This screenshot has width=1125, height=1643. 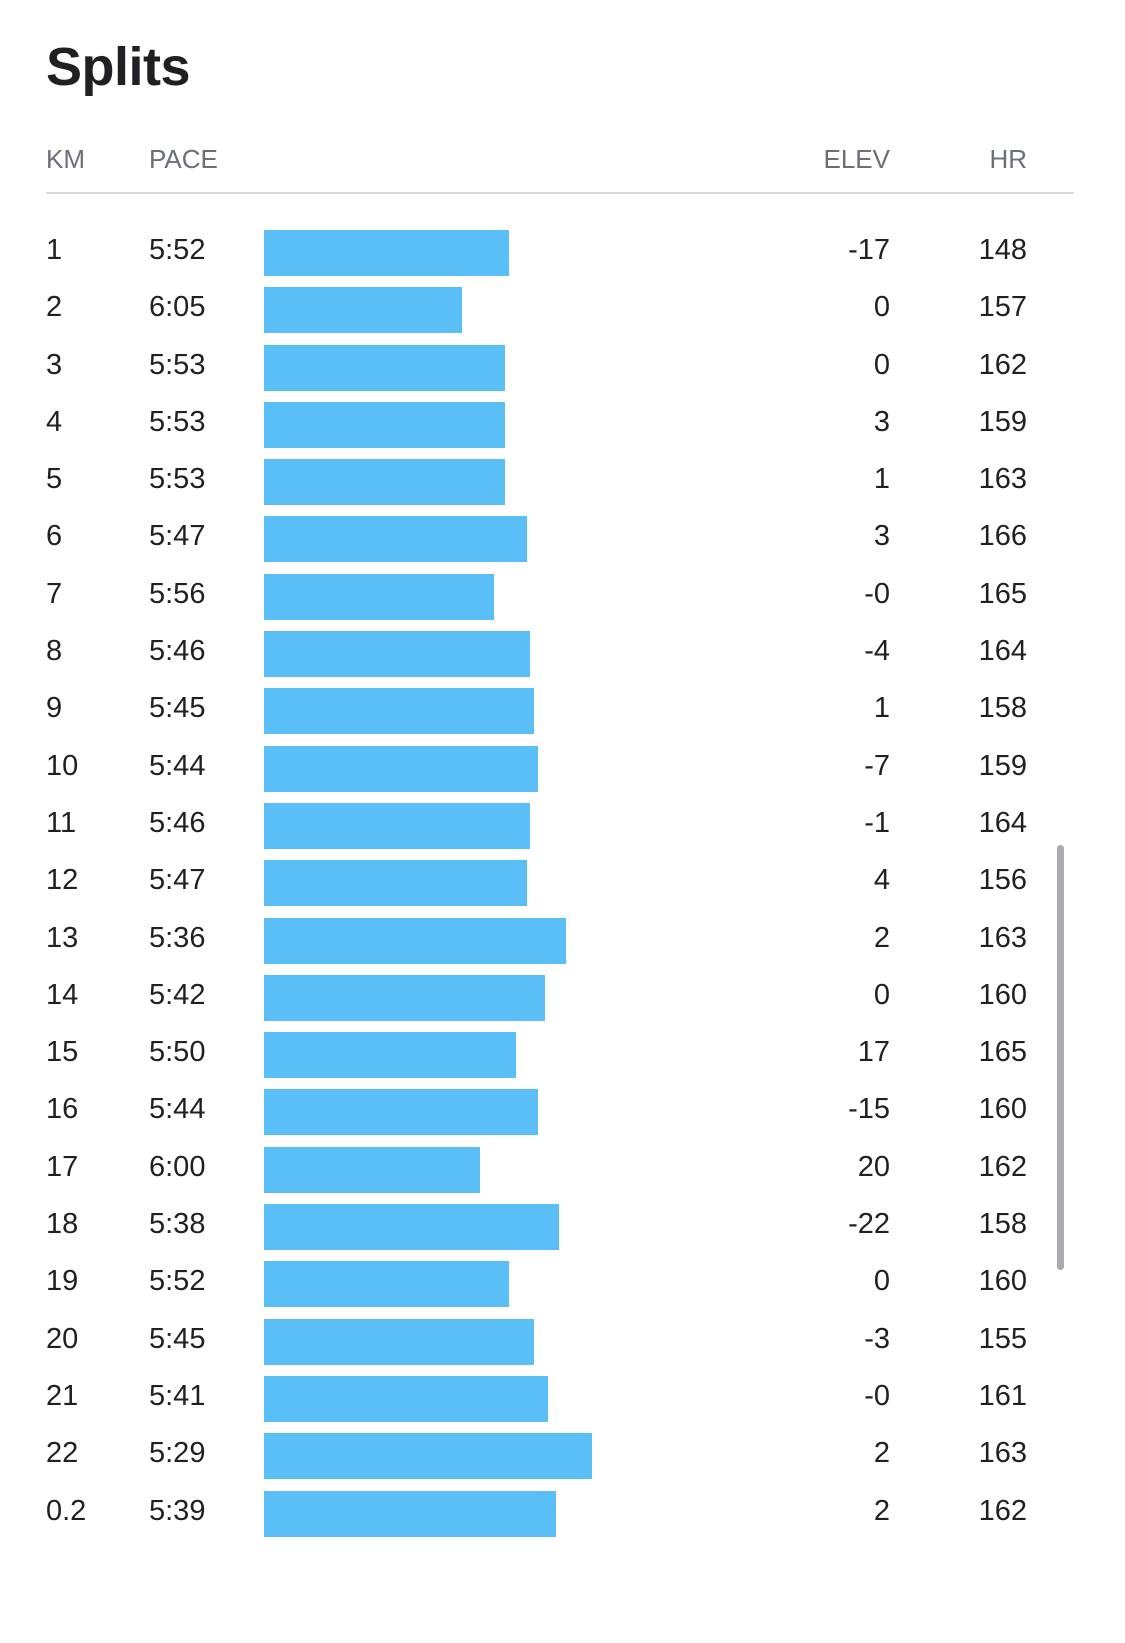 I want to click on split-row: 3 5:53 0 162, so click(x=562, y=367).